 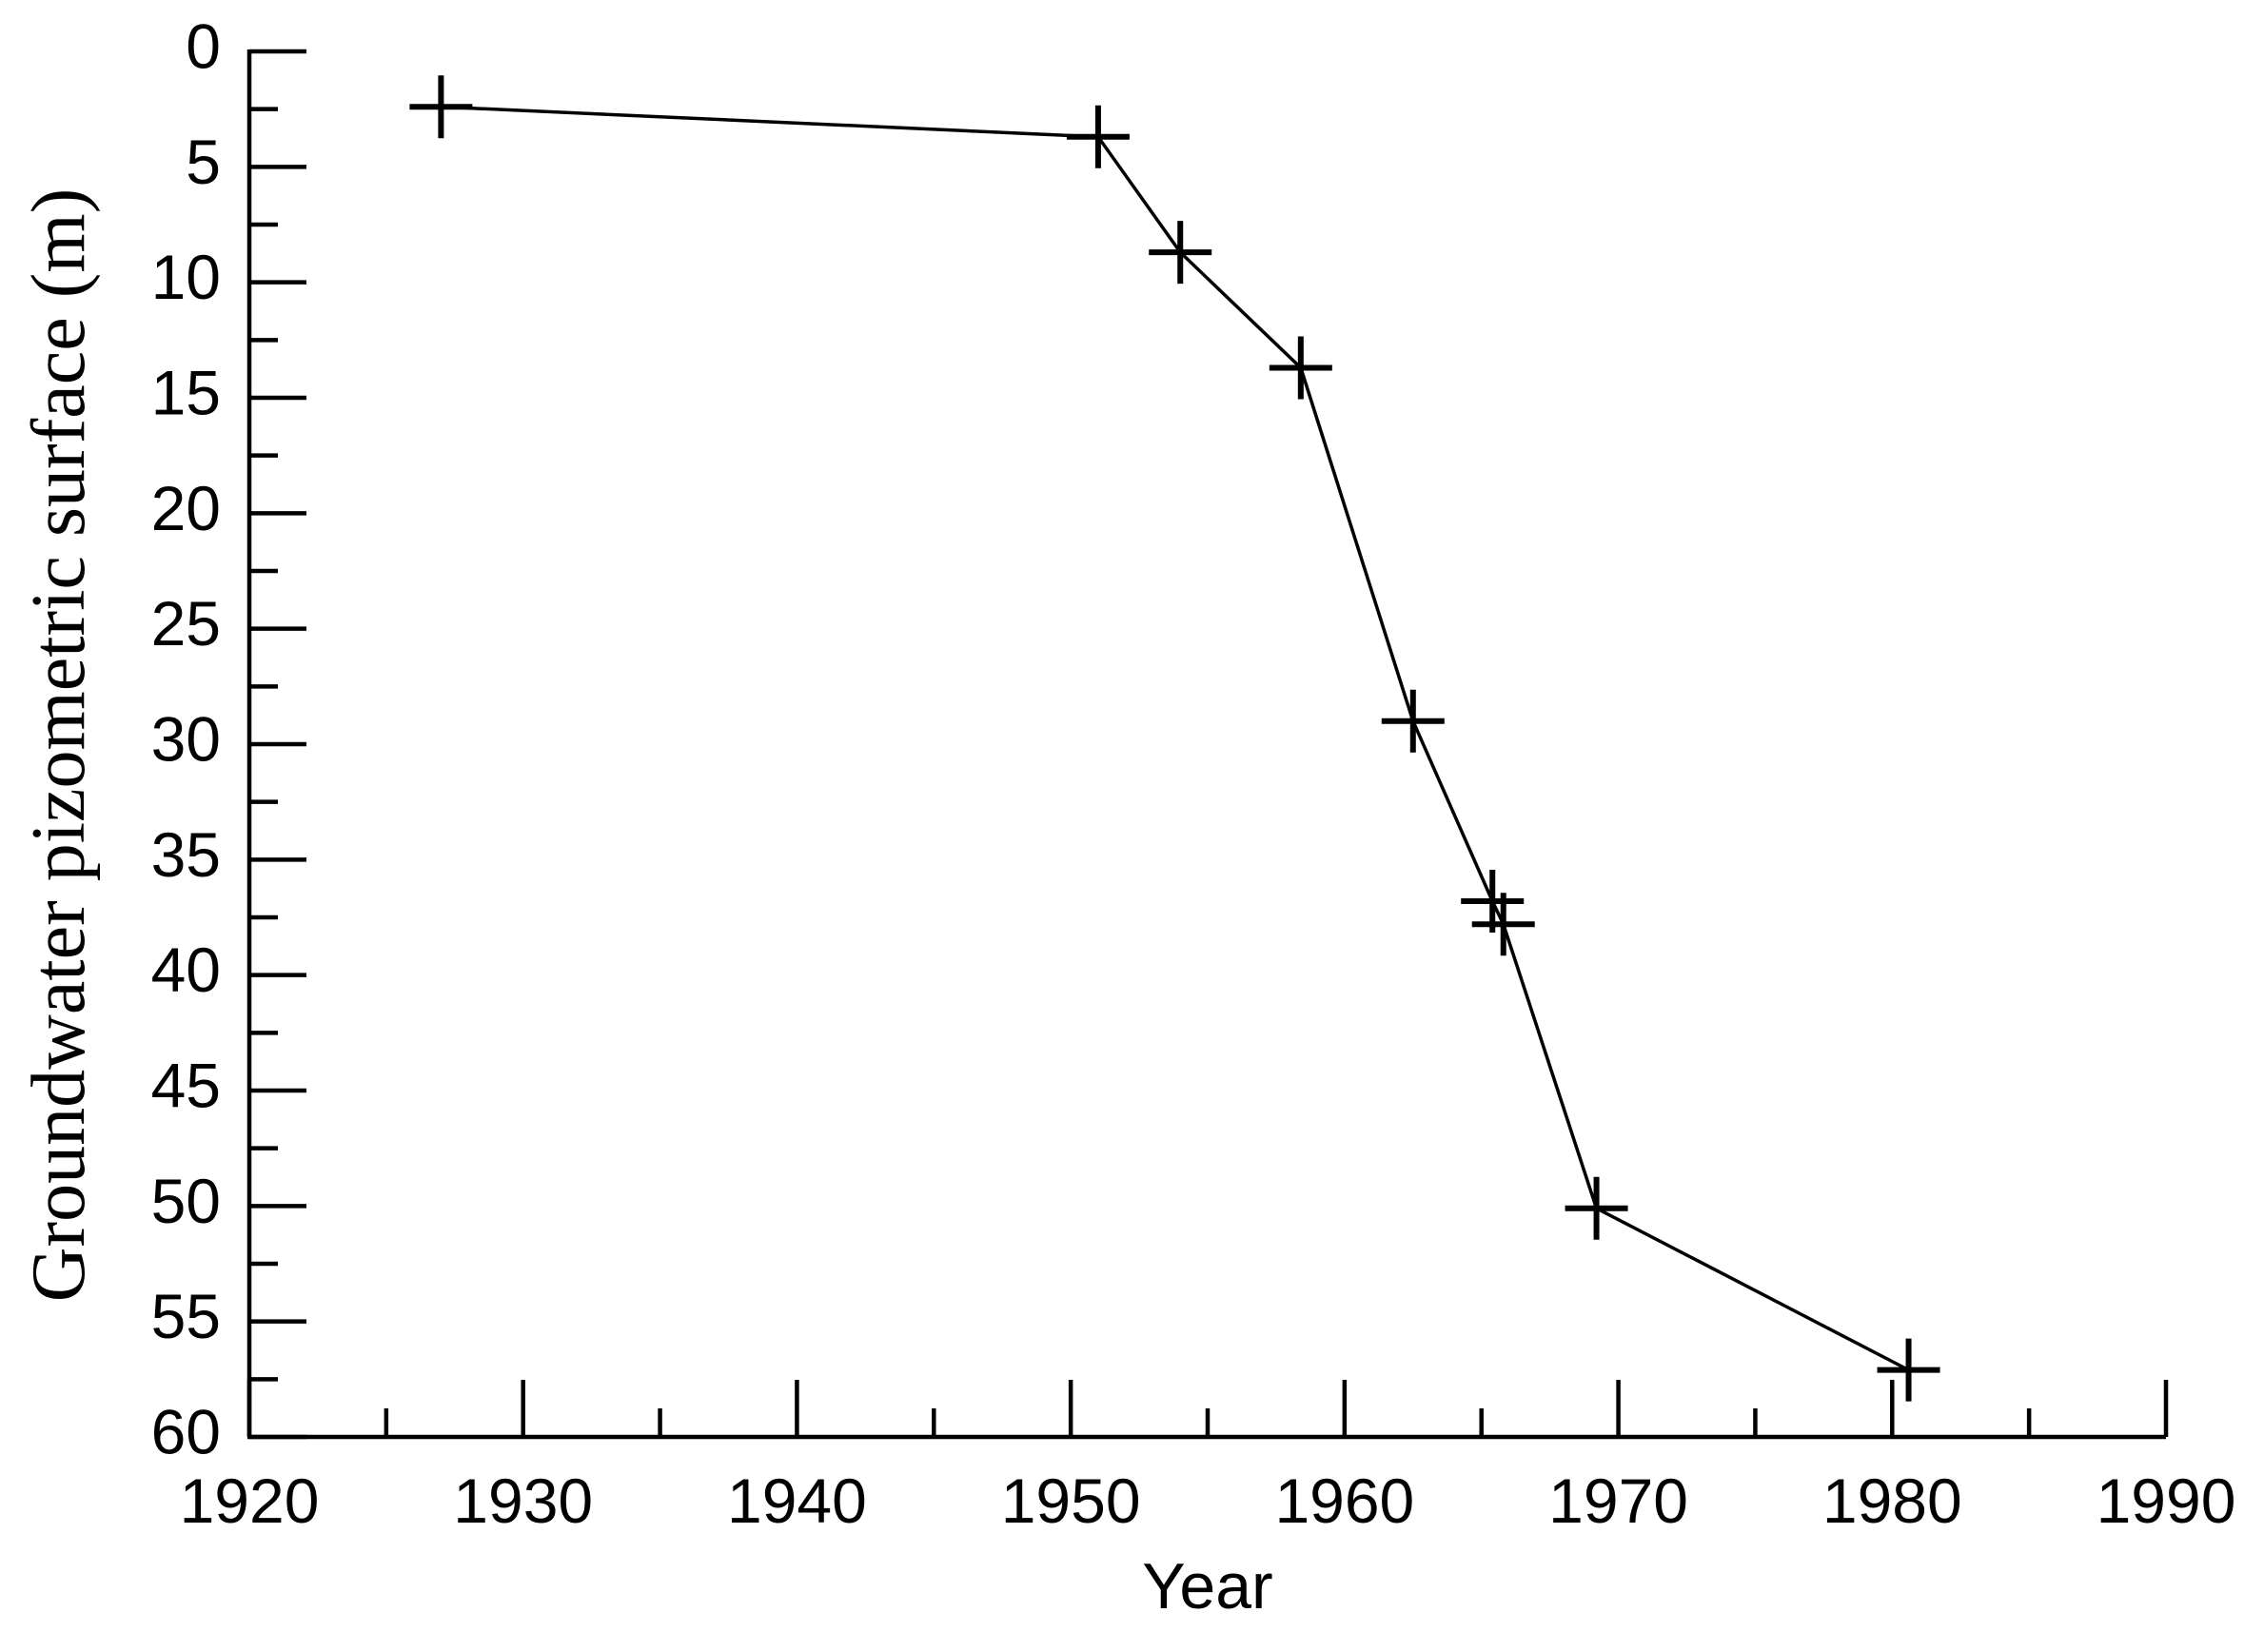 I want to click on y-tick-label: 5, so click(x=203, y=162).